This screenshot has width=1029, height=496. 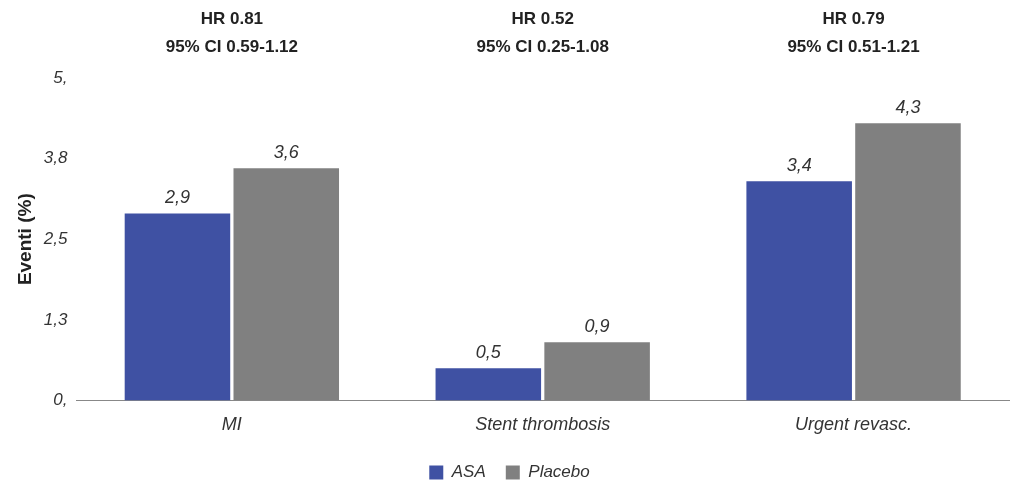 I want to click on data-label: 2,9, so click(x=176, y=197).